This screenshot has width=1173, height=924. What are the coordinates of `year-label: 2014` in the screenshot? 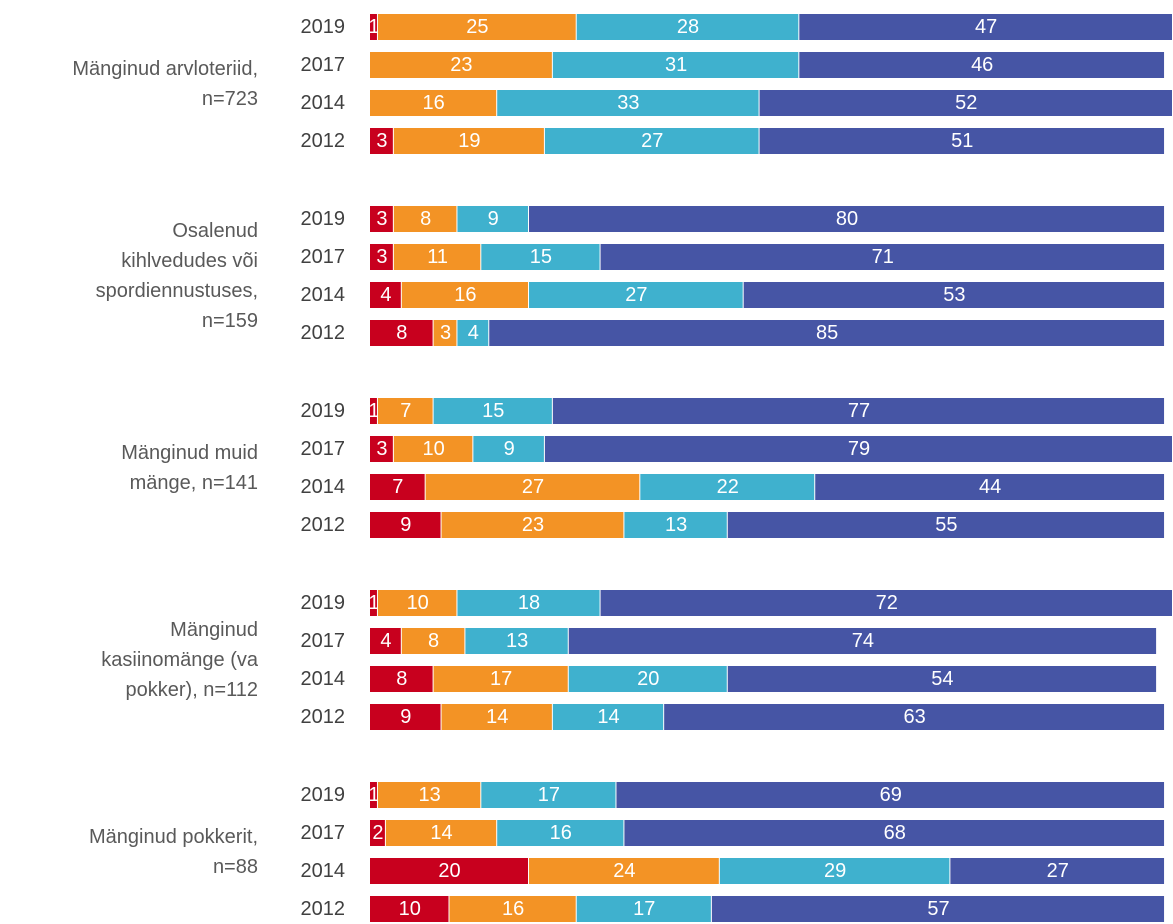 It's located at (323, 487).